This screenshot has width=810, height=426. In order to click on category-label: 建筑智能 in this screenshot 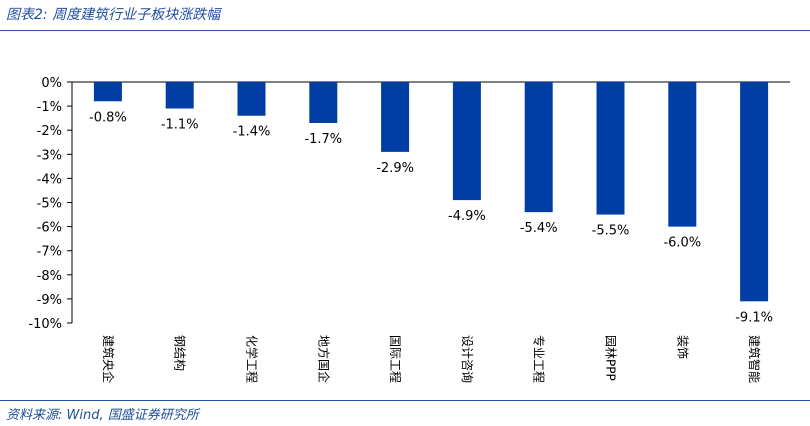, I will do `click(754, 359)`.